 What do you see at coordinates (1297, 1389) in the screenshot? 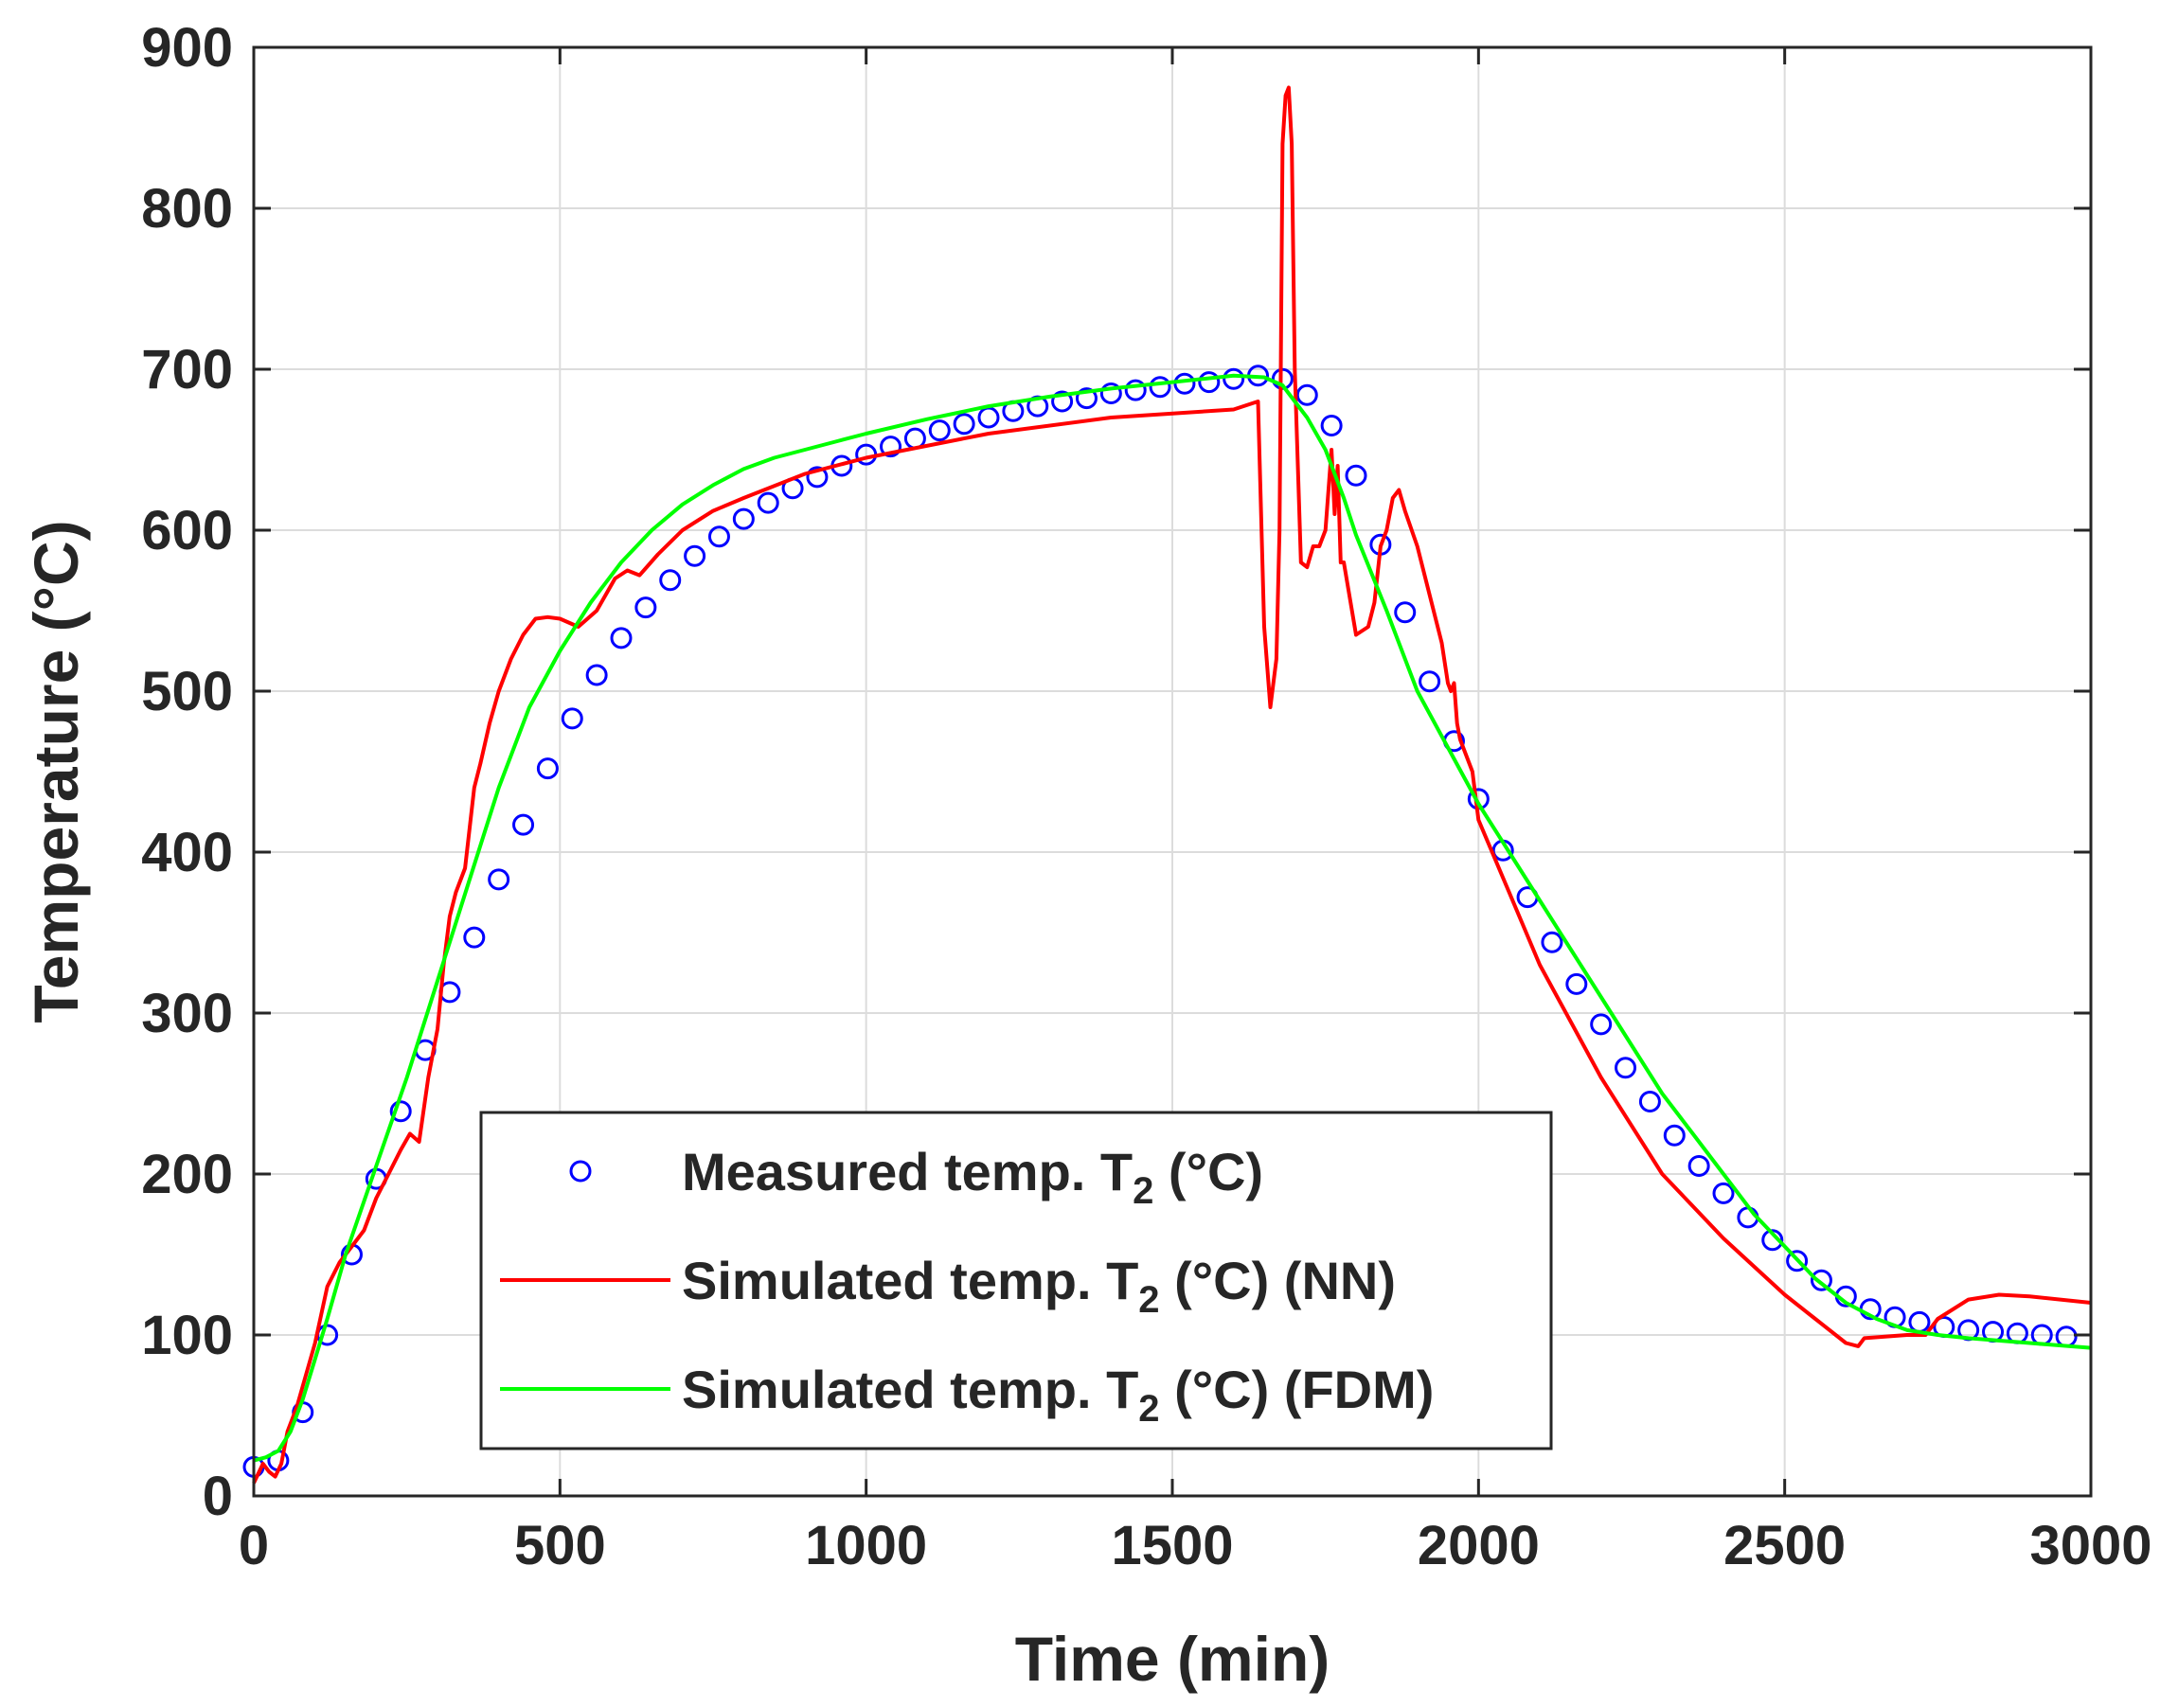
I see `legend-label-suffix: (°C) (FDM)` at bounding box center [1297, 1389].